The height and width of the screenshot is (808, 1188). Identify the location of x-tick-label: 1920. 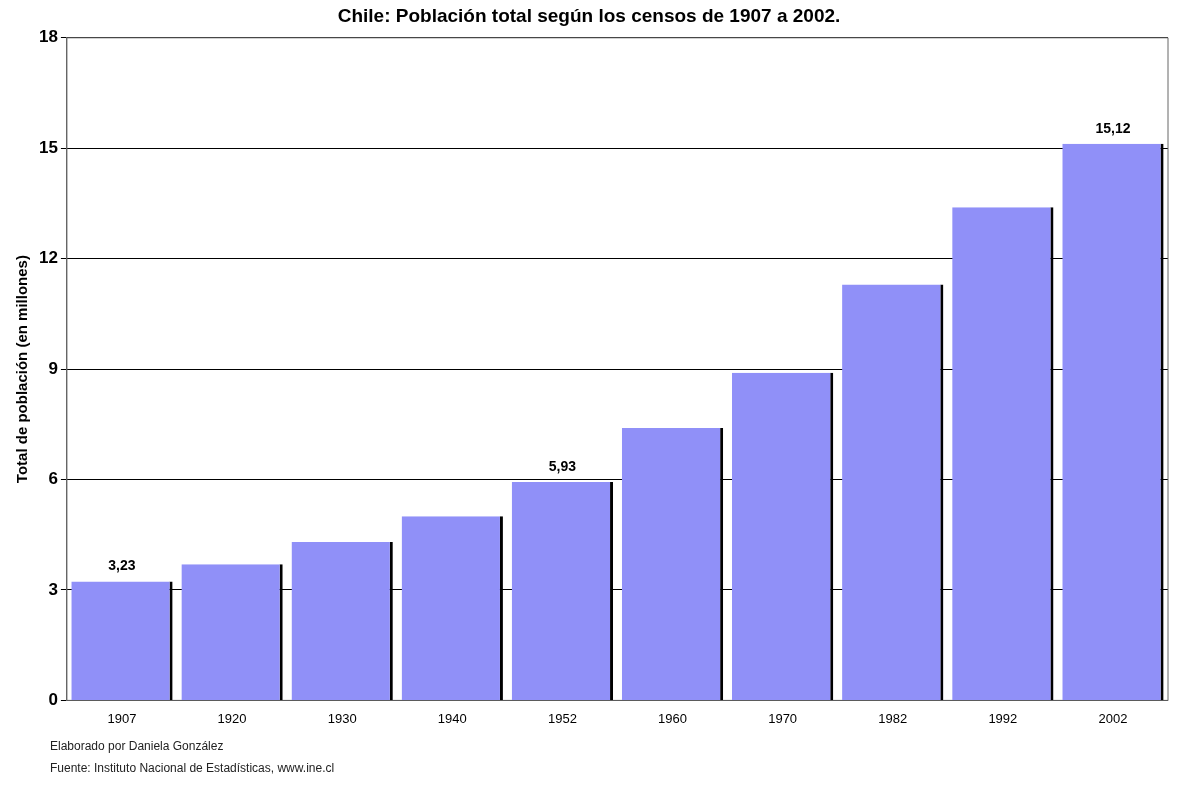
(232, 718).